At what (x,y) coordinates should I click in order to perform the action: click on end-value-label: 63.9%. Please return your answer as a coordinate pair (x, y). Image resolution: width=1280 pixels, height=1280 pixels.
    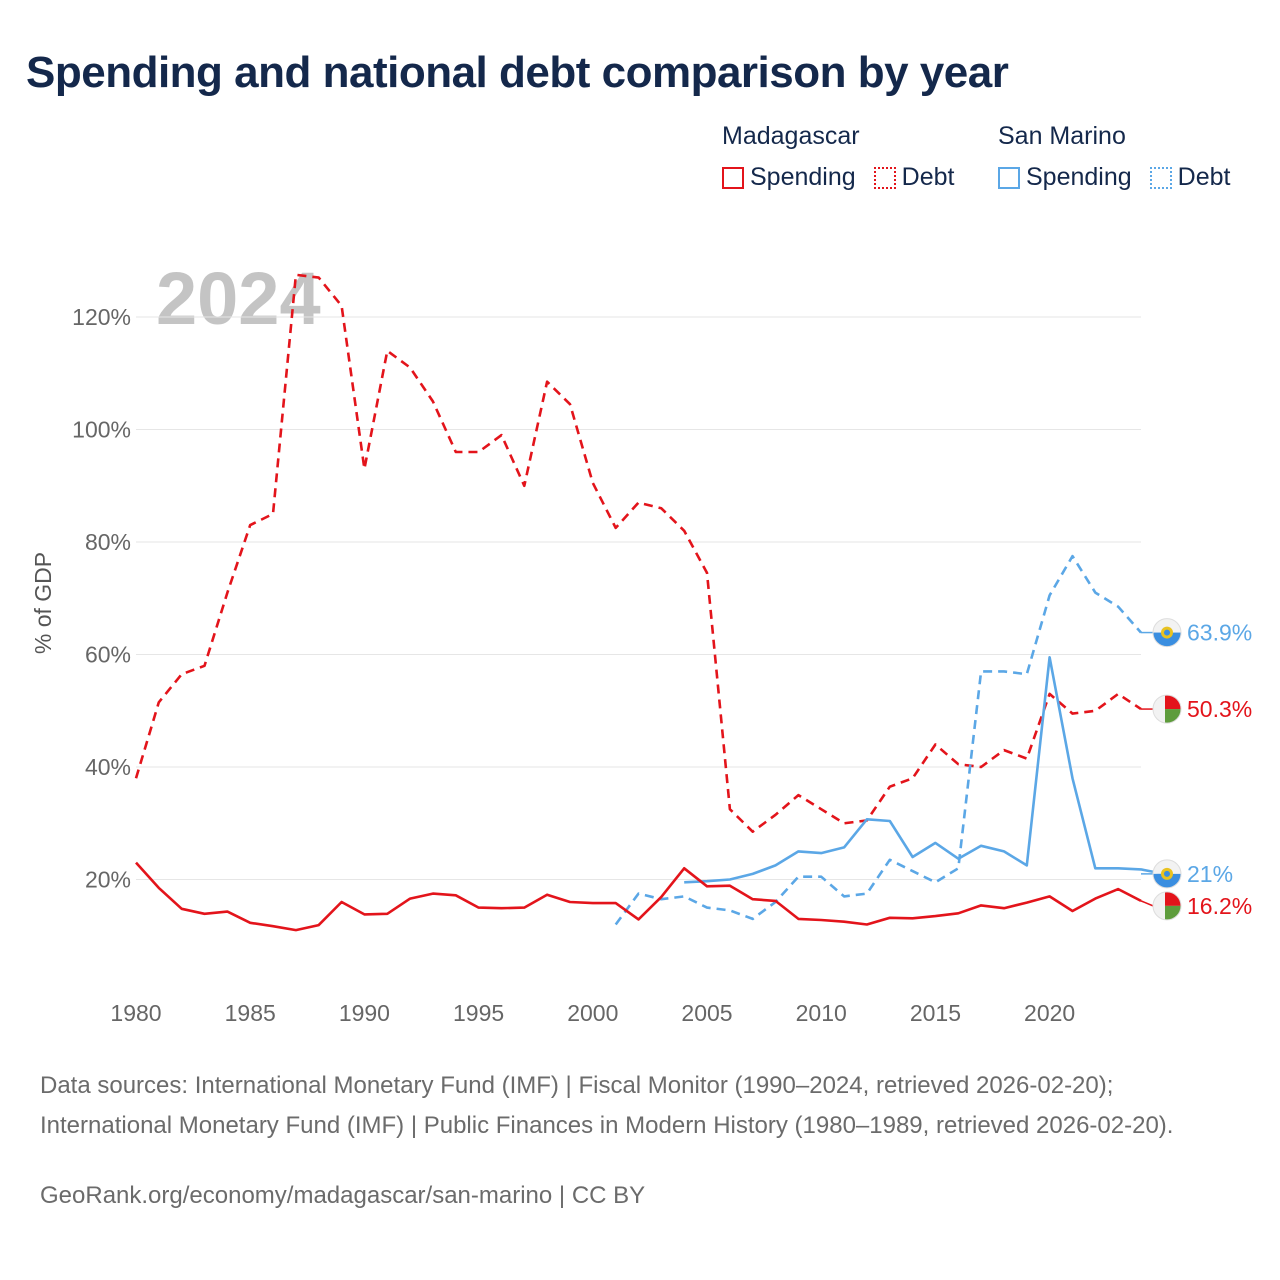
    Looking at the image, I should click on (1219, 633).